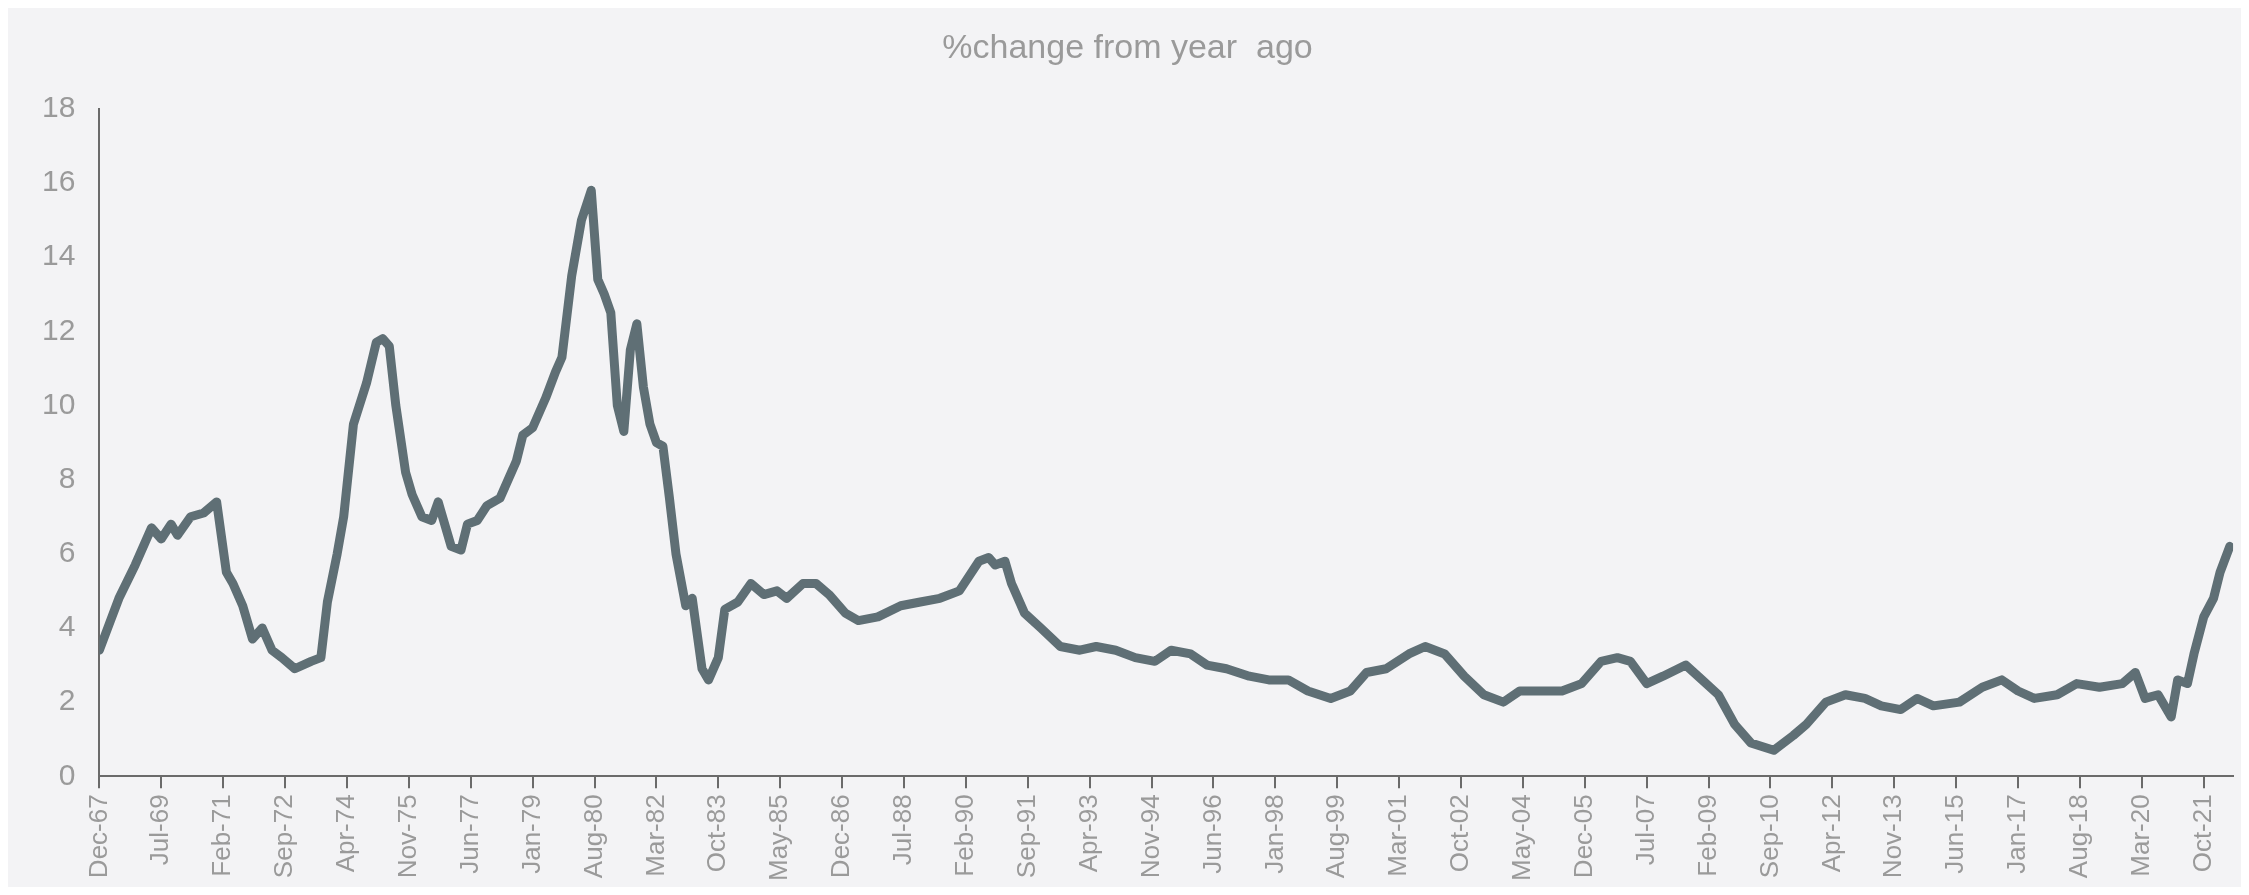  Describe the element at coordinates (1025, 836) in the screenshot. I see `x-tick-label: Sep-91` at that location.